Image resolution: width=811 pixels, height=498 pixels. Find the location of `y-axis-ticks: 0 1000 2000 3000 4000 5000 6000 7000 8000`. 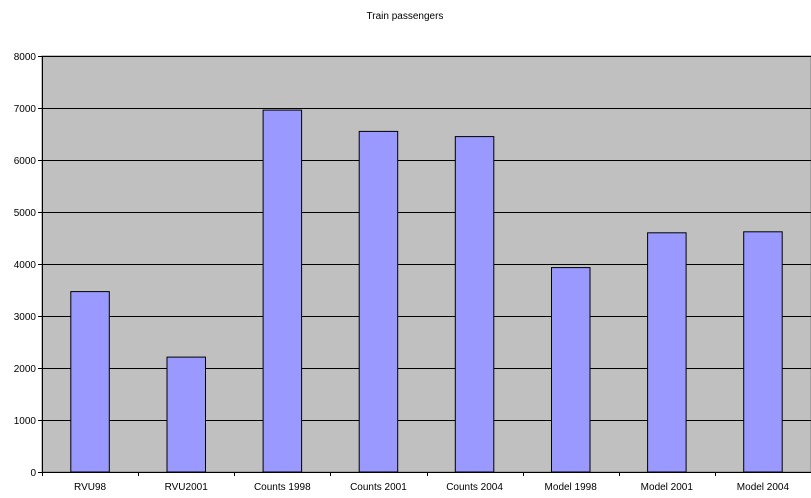

y-axis-ticks: 0 1000 2000 3000 4000 5000 6000 7000 8000 is located at coordinates (28, 265).